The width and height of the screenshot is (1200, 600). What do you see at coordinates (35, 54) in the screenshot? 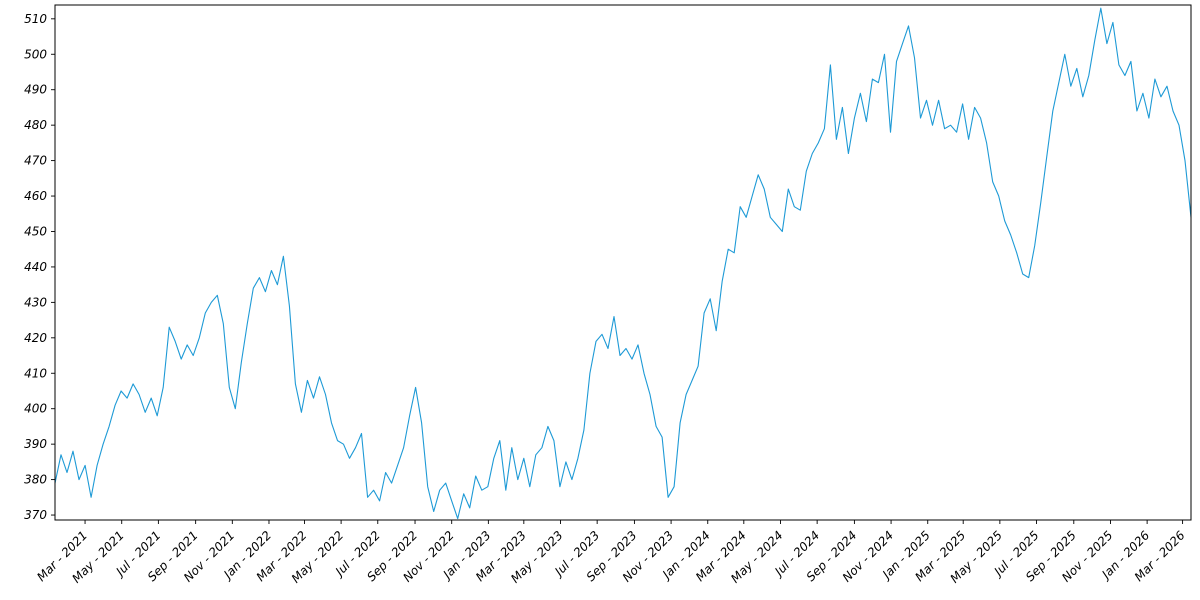
I see `y-tick-label: 500` at bounding box center [35, 54].